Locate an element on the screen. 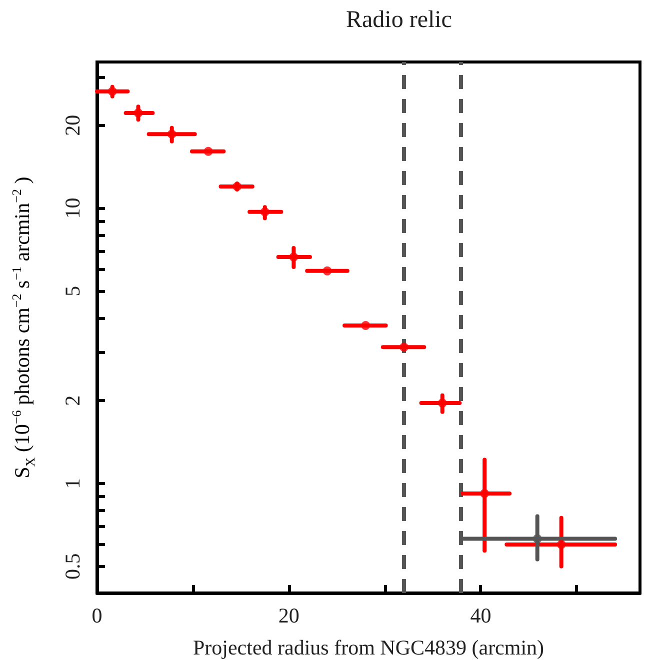  x-tick-label: 20 is located at coordinates (289, 616).